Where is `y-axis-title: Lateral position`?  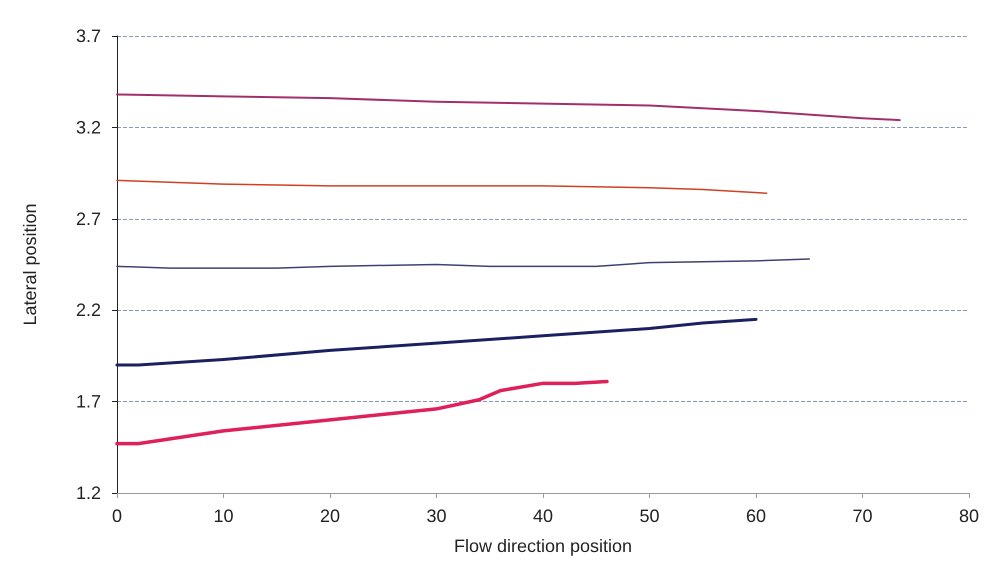
y-axis-title: Lateral position is located at coordinates (30, 264).